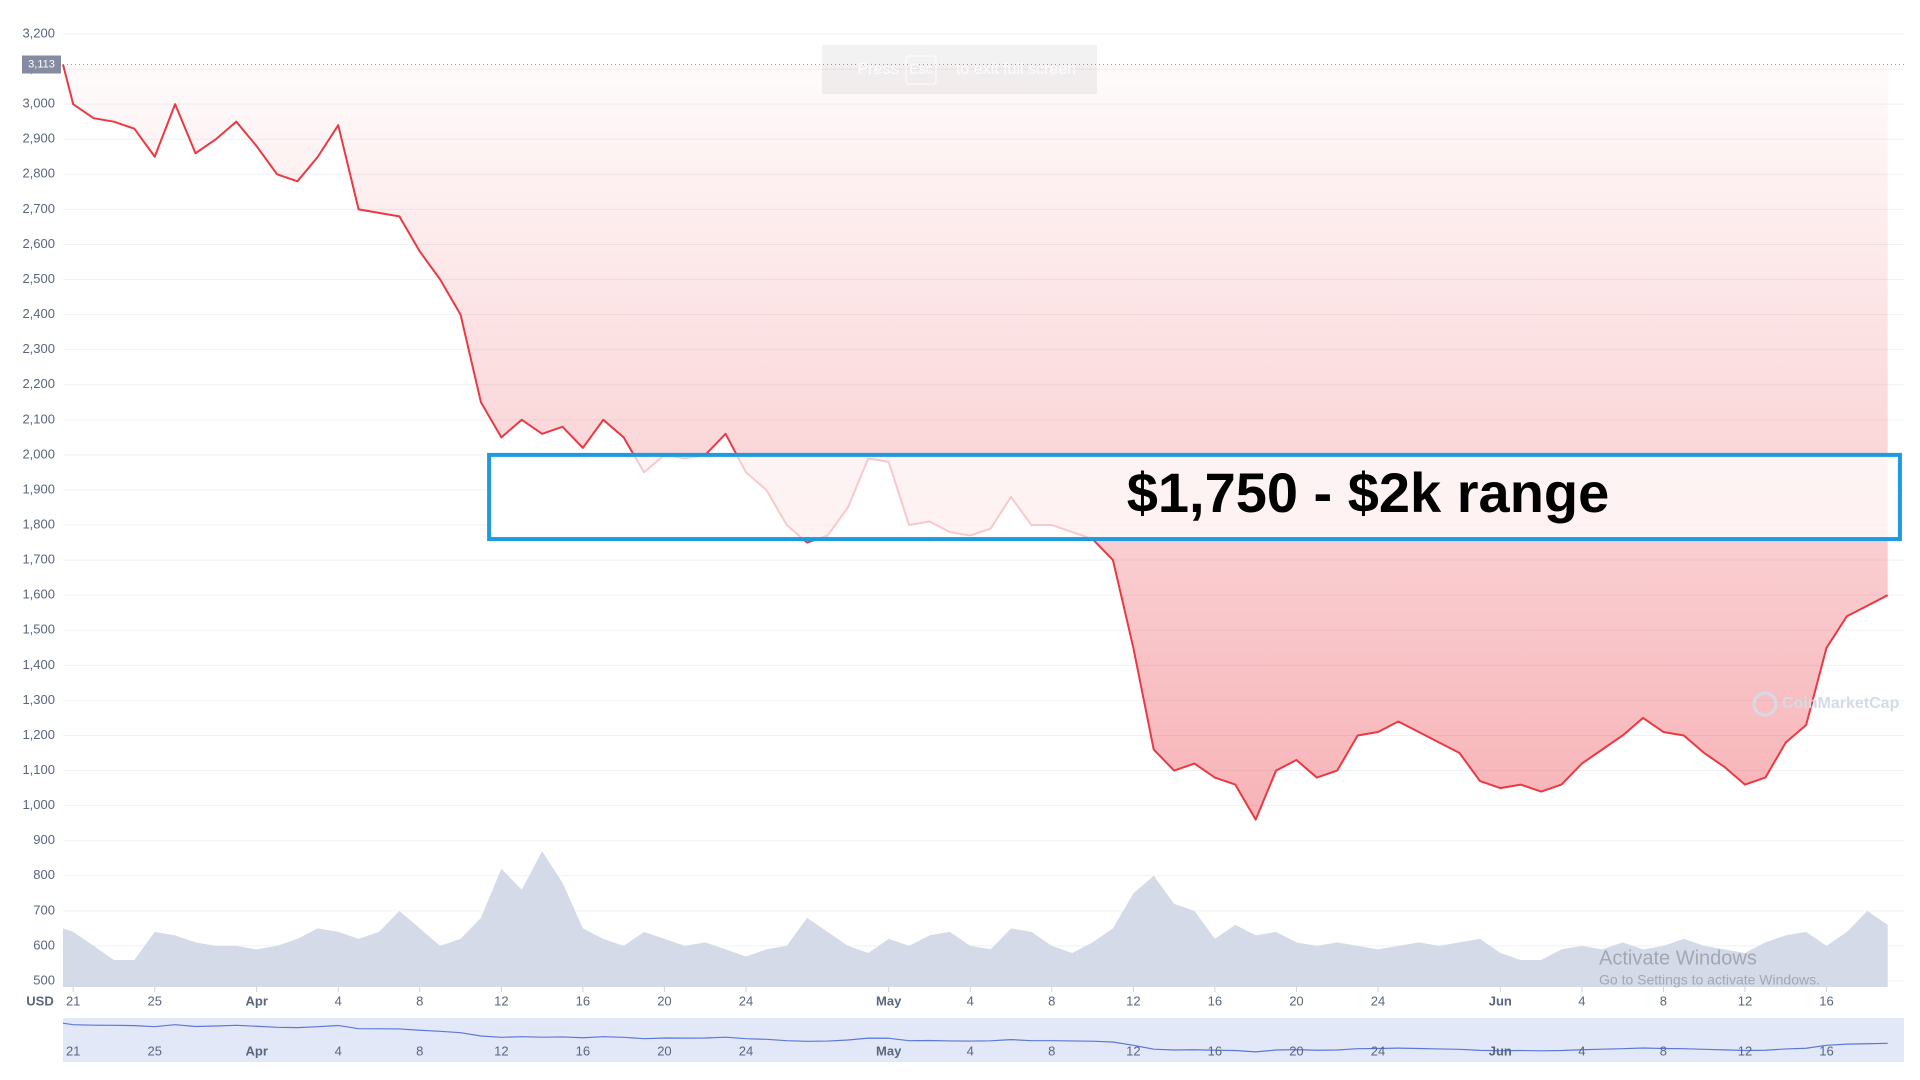 This screenshot has height=1080, width=1920. I want to click on volume-area, so click(975, 919).